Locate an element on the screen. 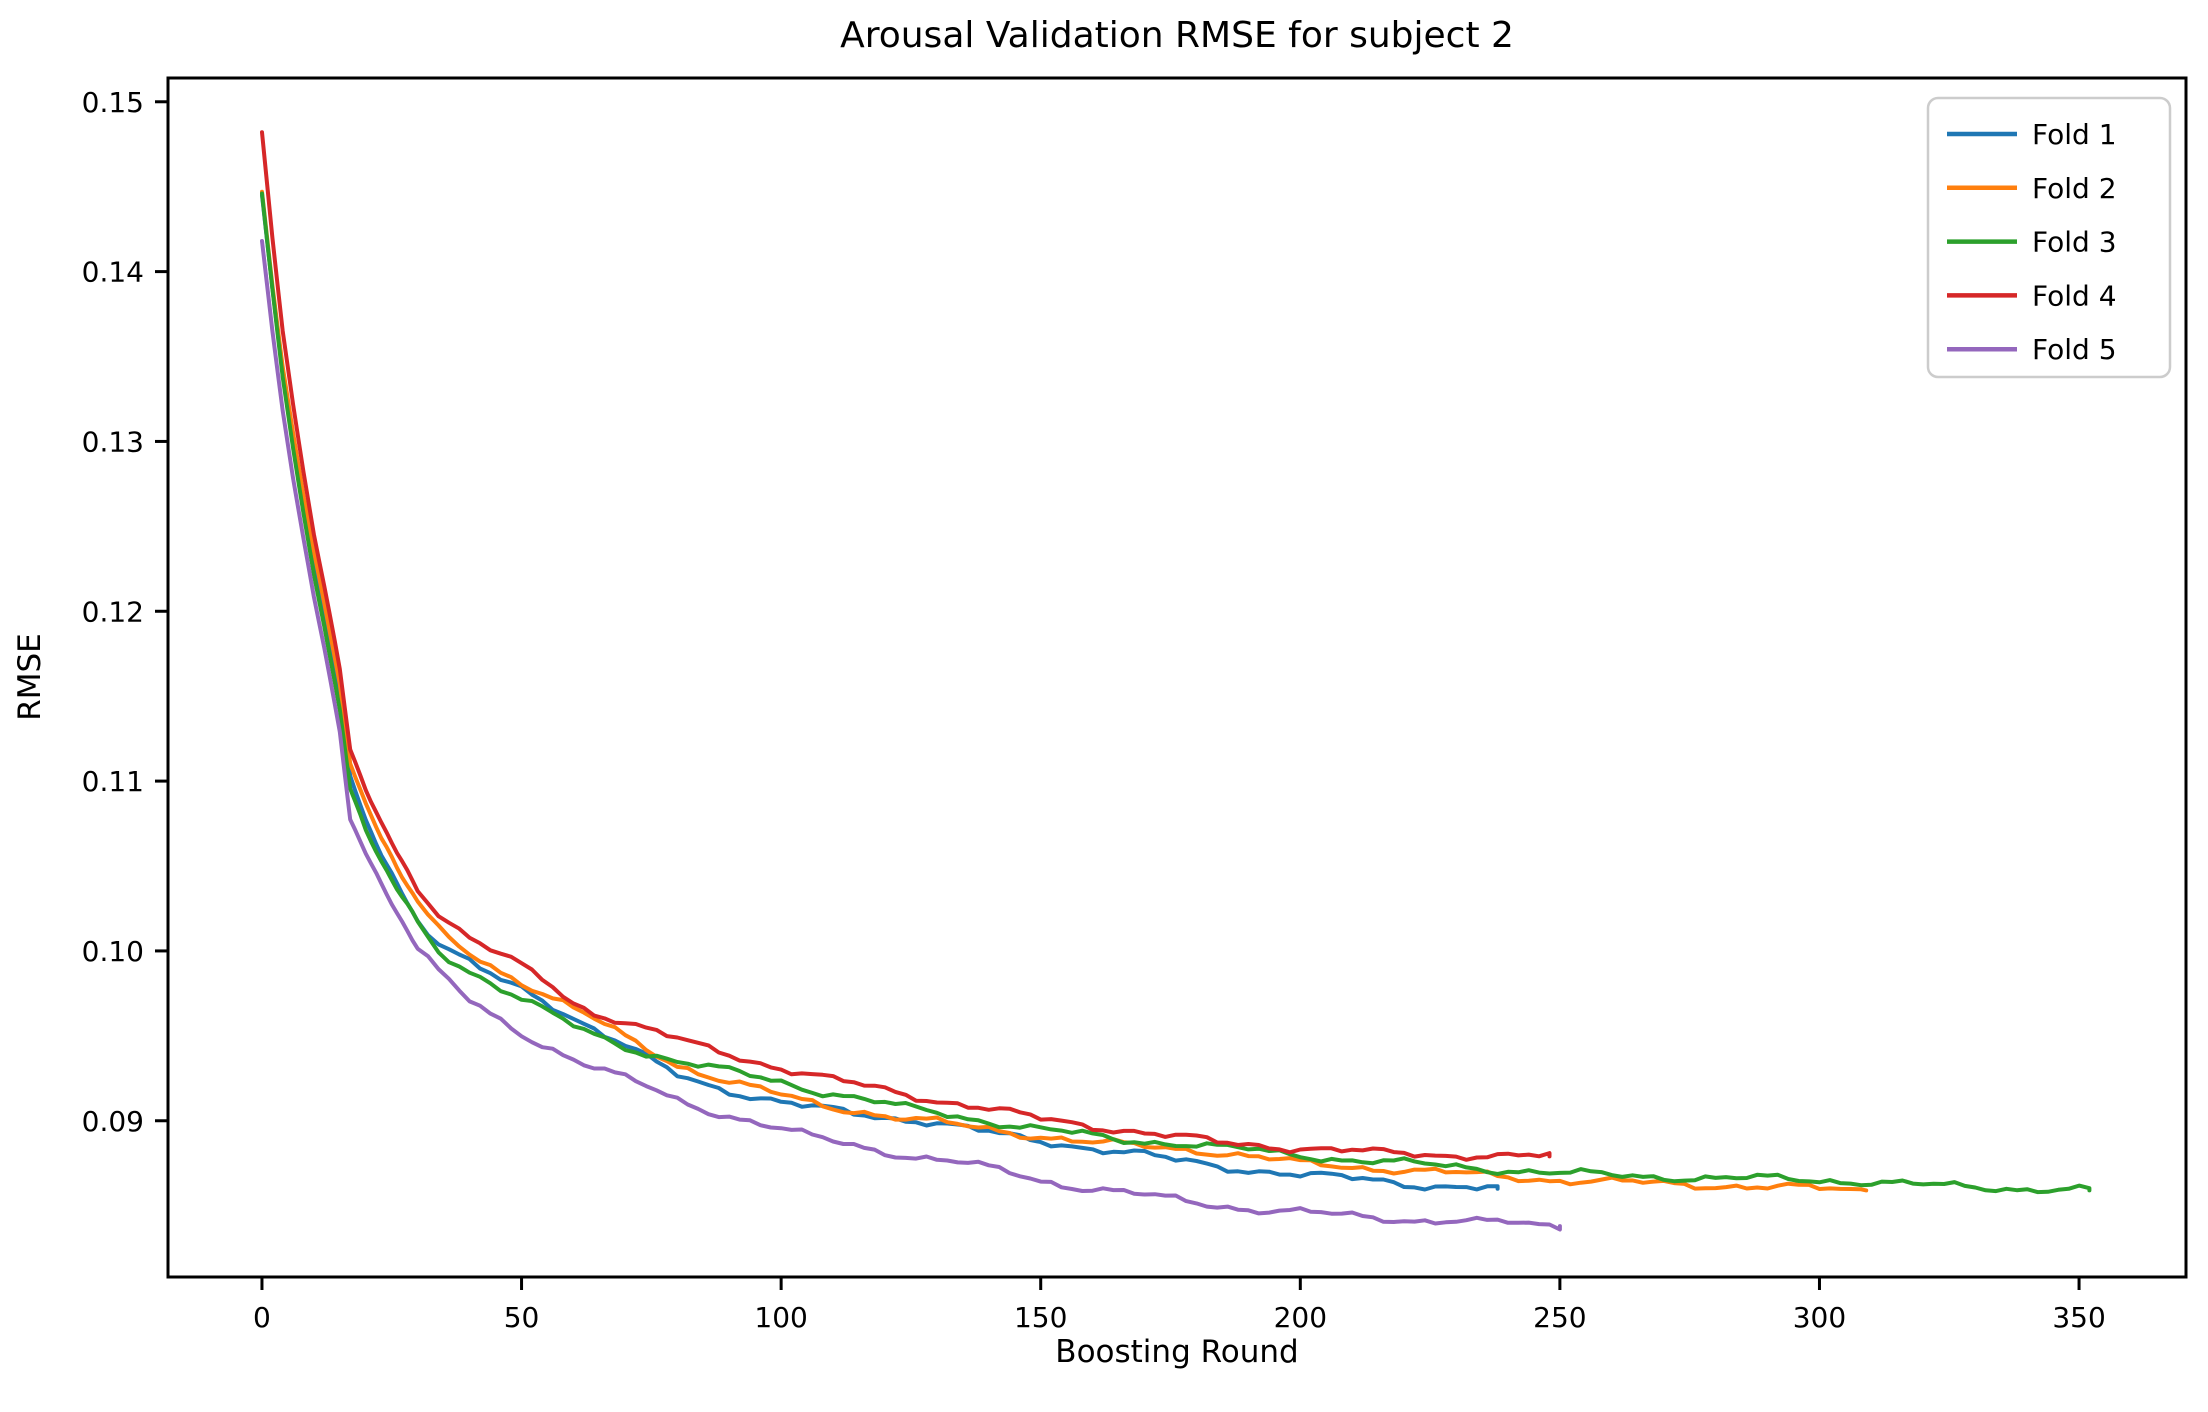 Image resolution: width=2208 pixels, height=1412 pixels. x-tick-label: 50 is located at coordinates (522, 1317).